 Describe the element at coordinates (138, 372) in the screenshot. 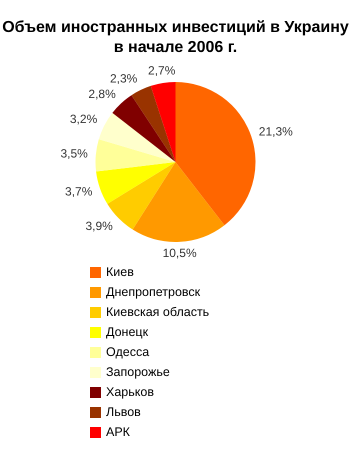

I see `legend-label: Запорожье` at that location.